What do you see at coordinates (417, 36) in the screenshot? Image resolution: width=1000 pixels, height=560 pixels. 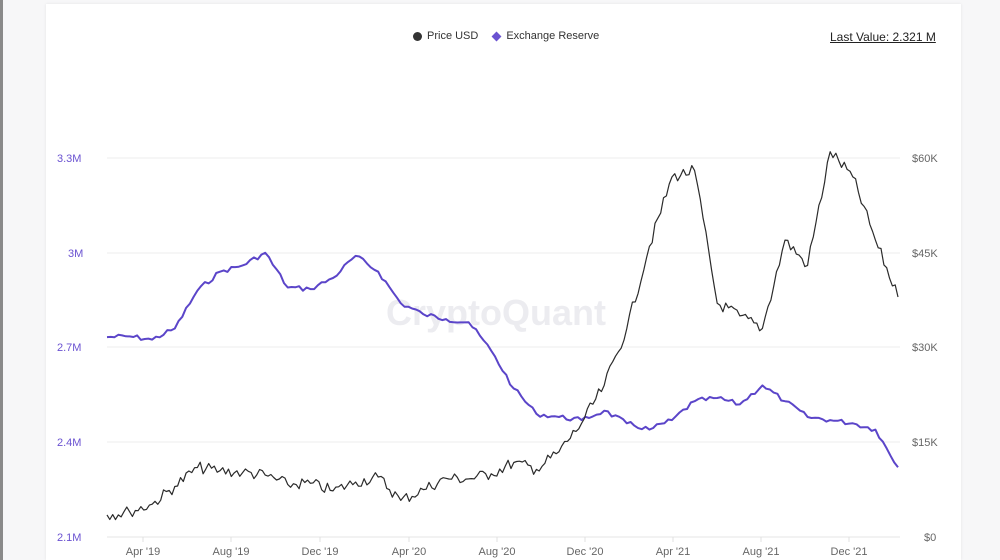 I see `circle-marker-icon` at bounding box center [417, 36].